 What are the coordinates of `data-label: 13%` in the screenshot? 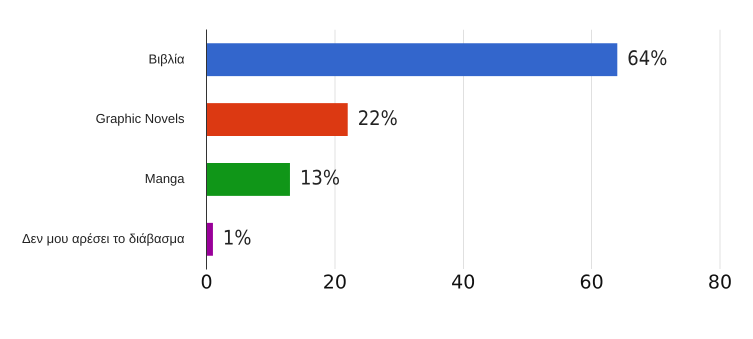 It's located at (320, 178).